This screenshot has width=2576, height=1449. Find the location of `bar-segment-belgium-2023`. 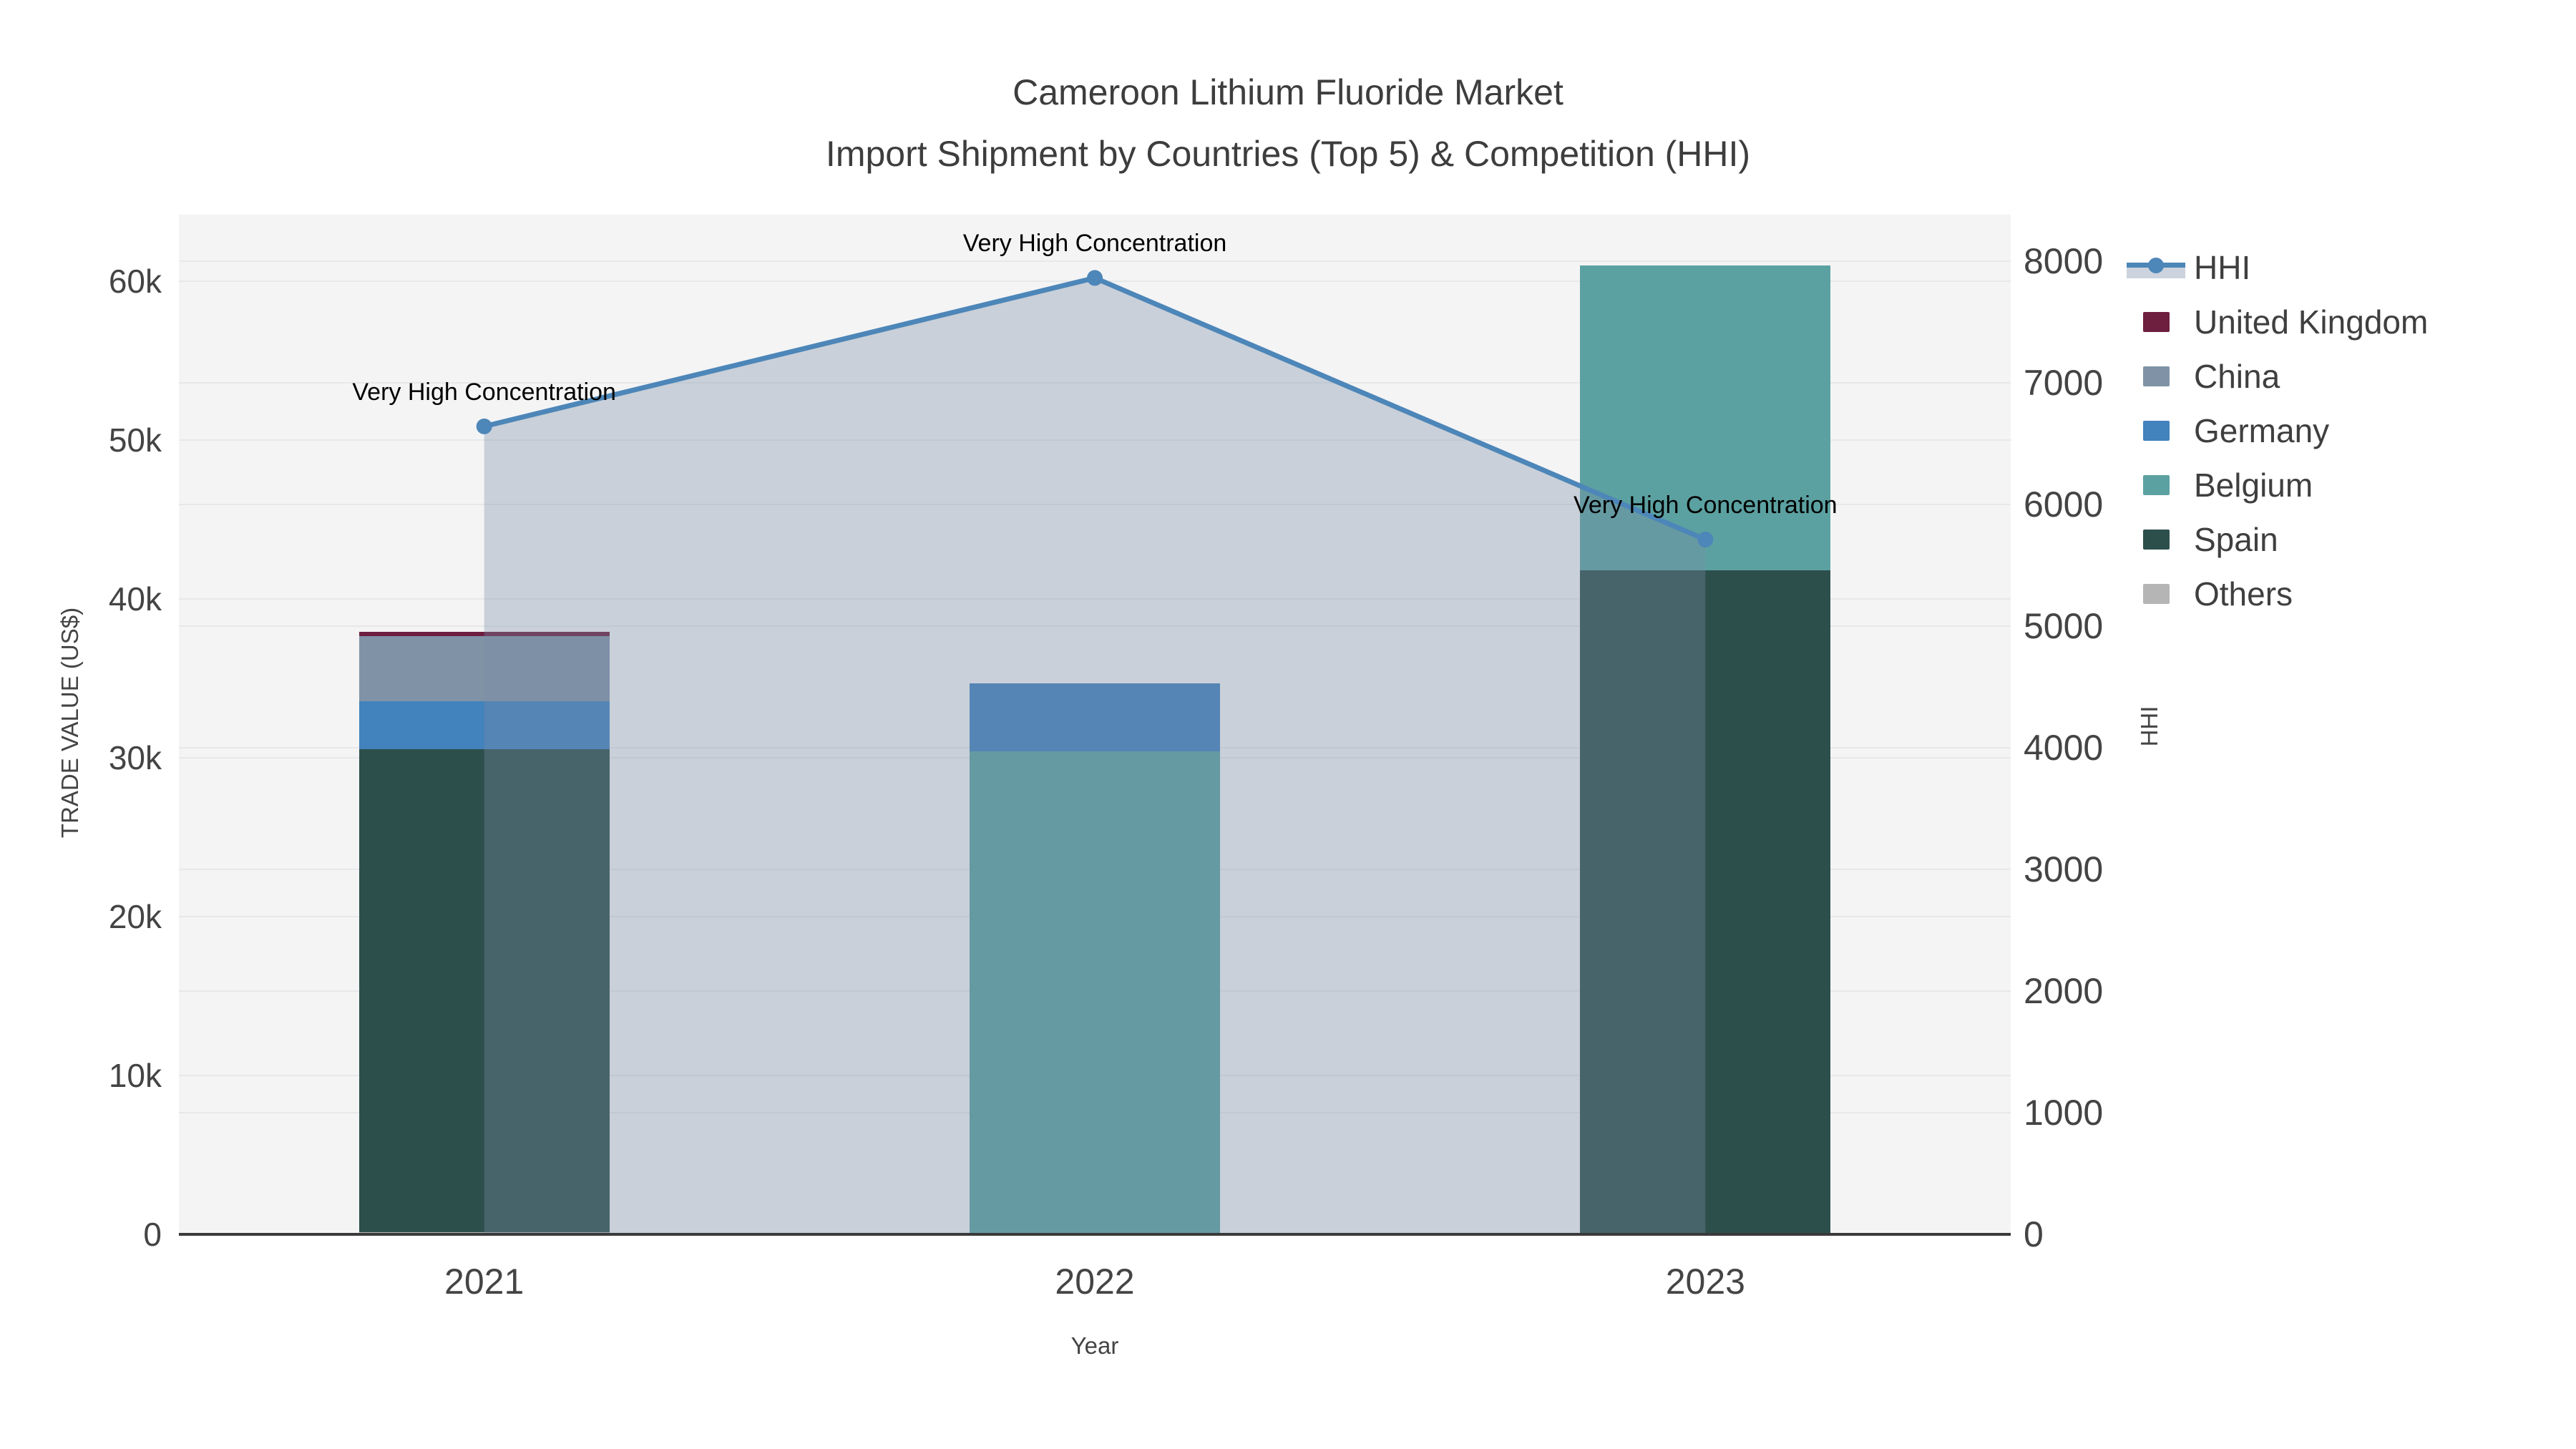

bar-segment-belgium-2023 is located at coordinates (1705, 418).